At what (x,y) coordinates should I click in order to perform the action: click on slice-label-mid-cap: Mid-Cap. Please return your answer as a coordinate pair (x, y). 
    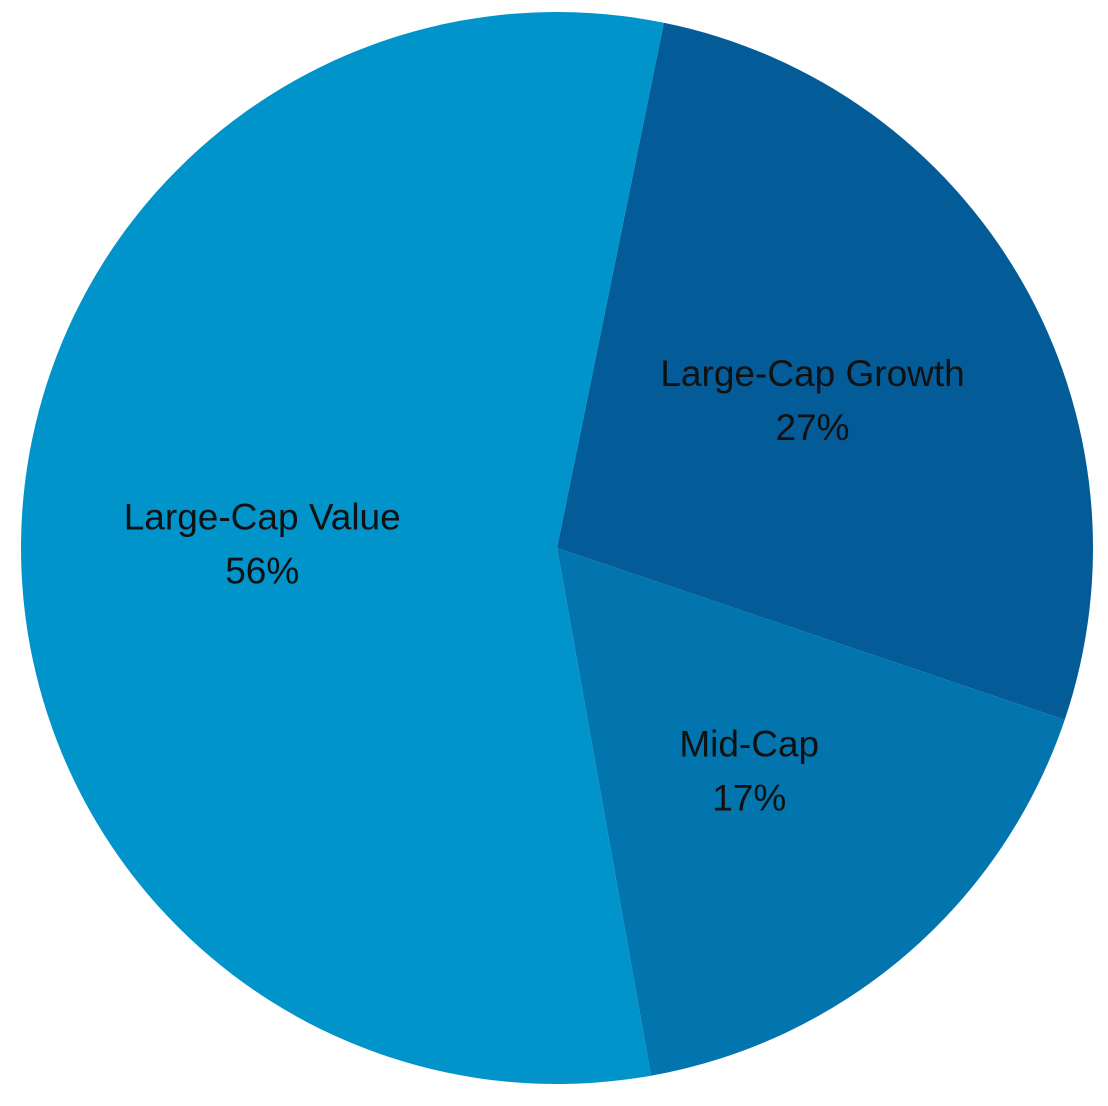
    Looking at the image, I should click on (749, 743).